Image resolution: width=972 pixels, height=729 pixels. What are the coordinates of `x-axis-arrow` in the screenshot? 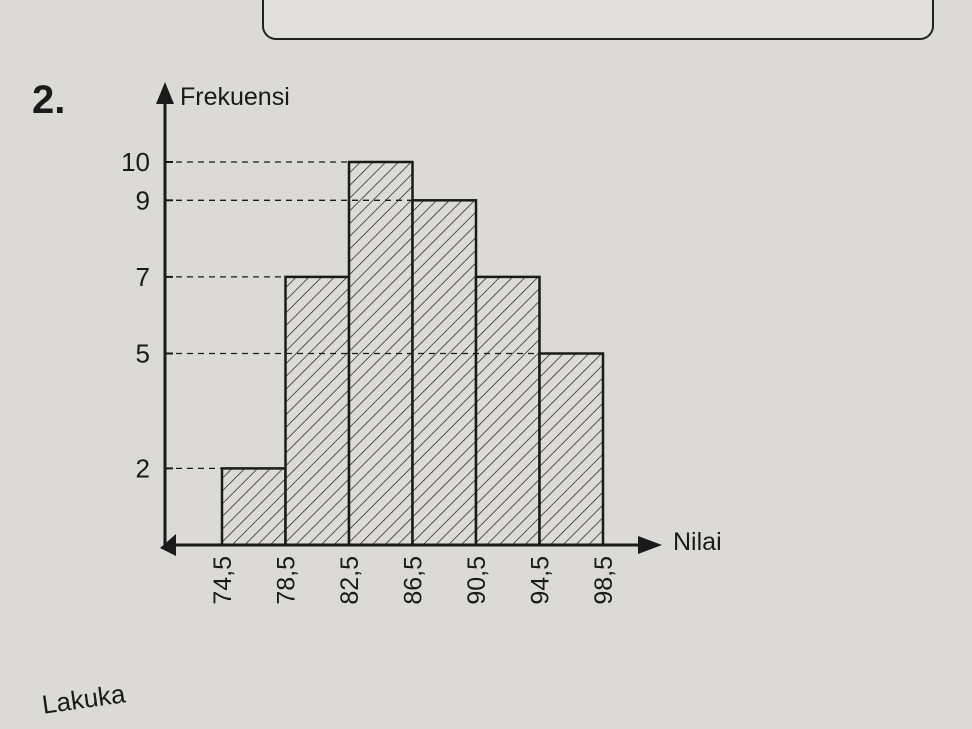 It's located at (650, 545).